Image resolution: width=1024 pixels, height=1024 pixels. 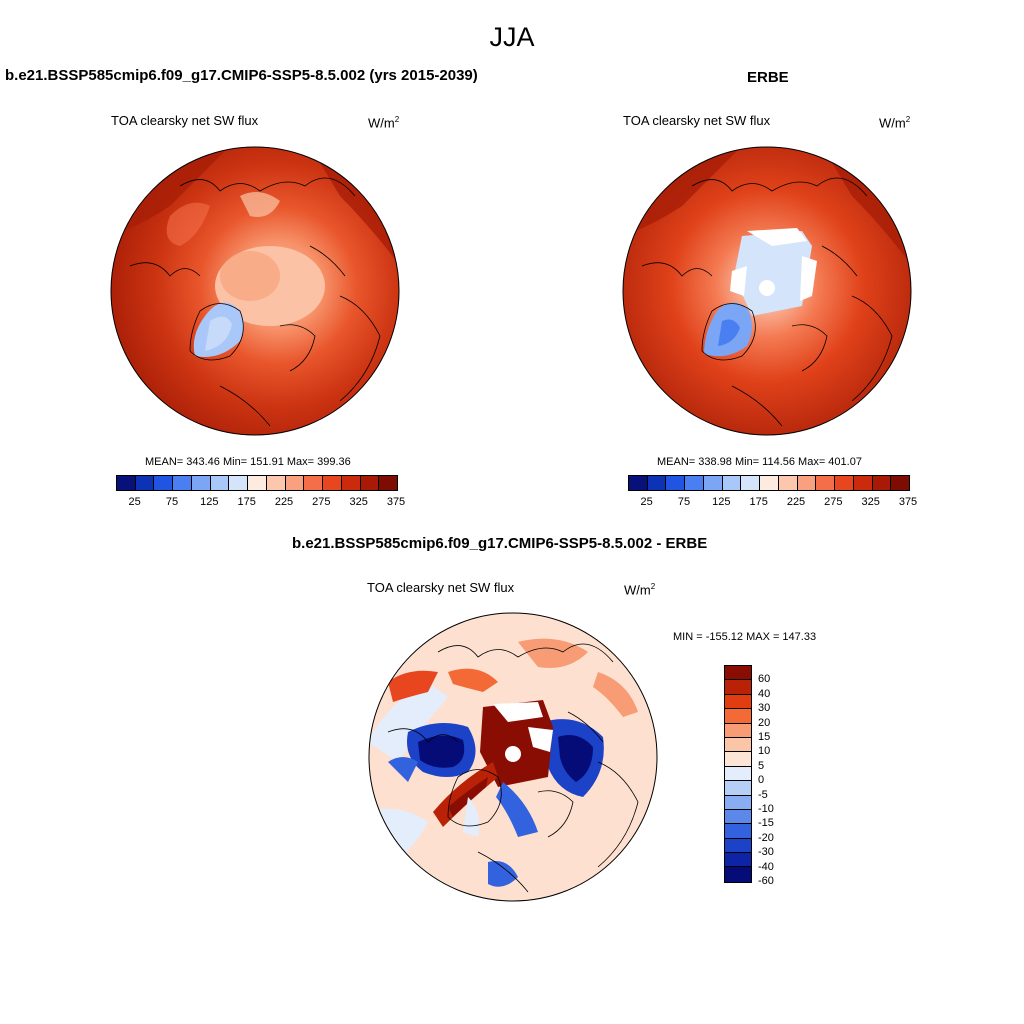 What do you see at coordinates (764, 693) in the screenshot?
I see `diff-colorbar-label: 40` at bounding box center [764, 693].